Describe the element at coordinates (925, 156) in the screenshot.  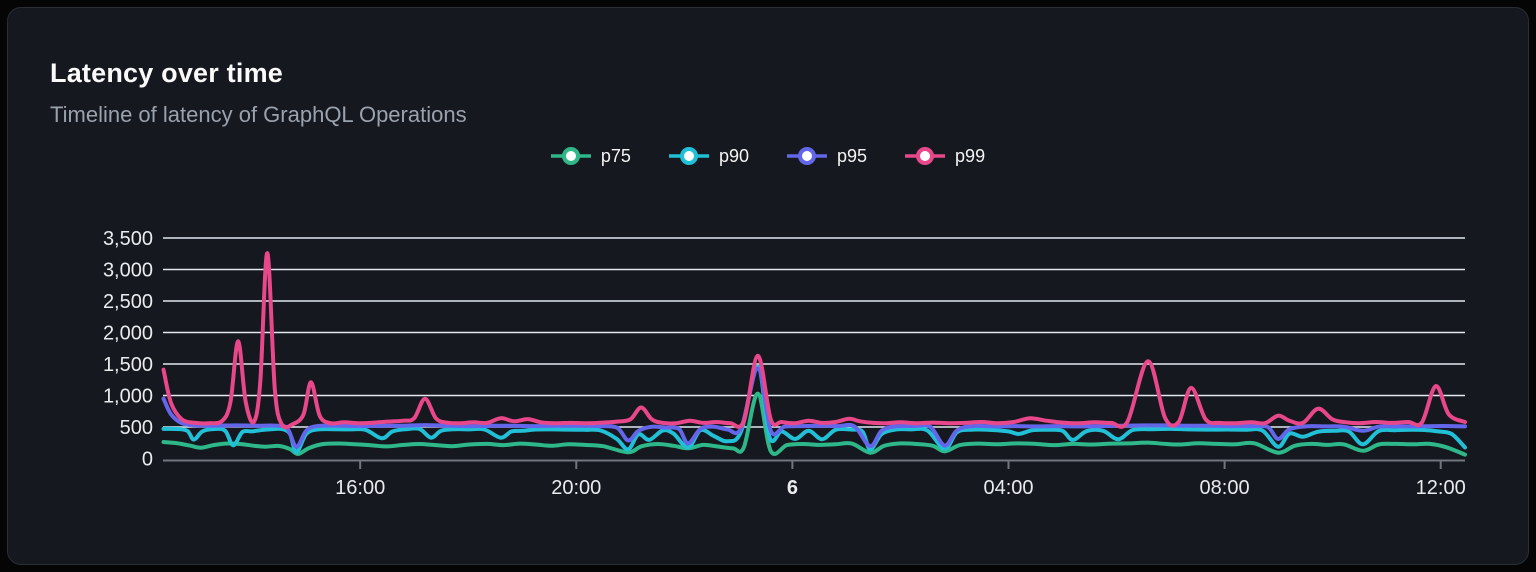
I see `legend-marker-p99-icon` at that location.